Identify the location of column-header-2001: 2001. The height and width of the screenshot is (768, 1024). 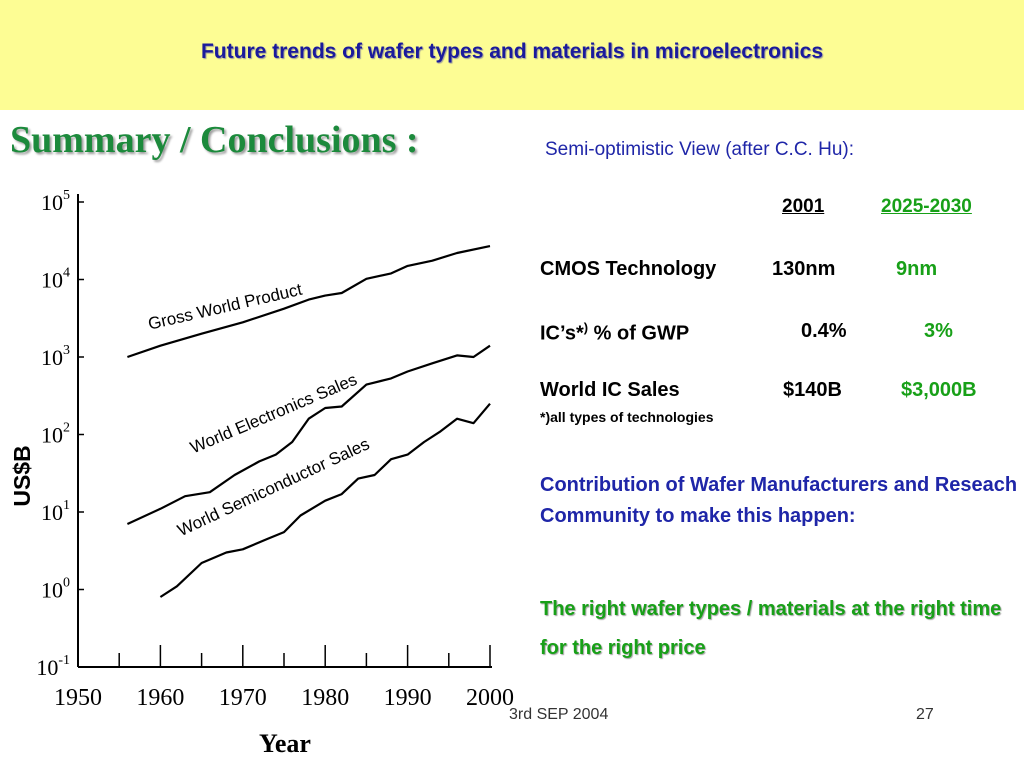
(803, 206).